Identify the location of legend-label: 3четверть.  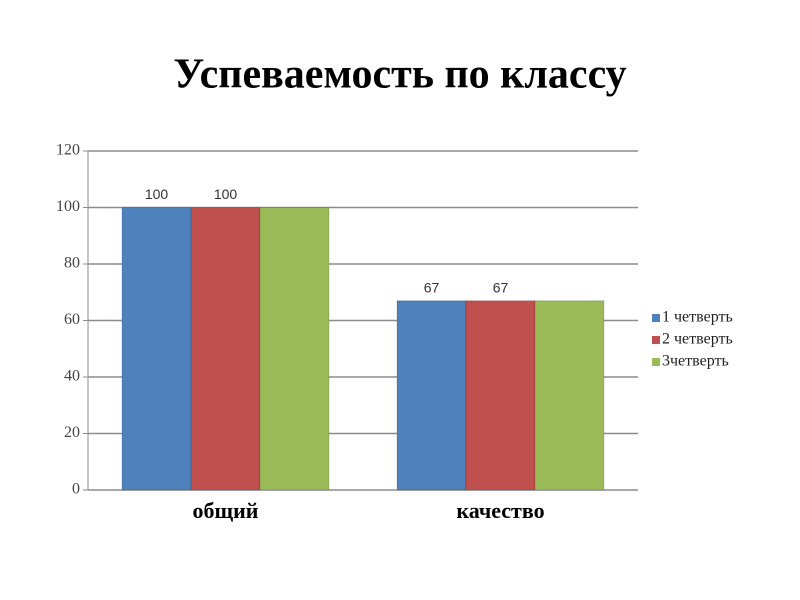
(695, 361).